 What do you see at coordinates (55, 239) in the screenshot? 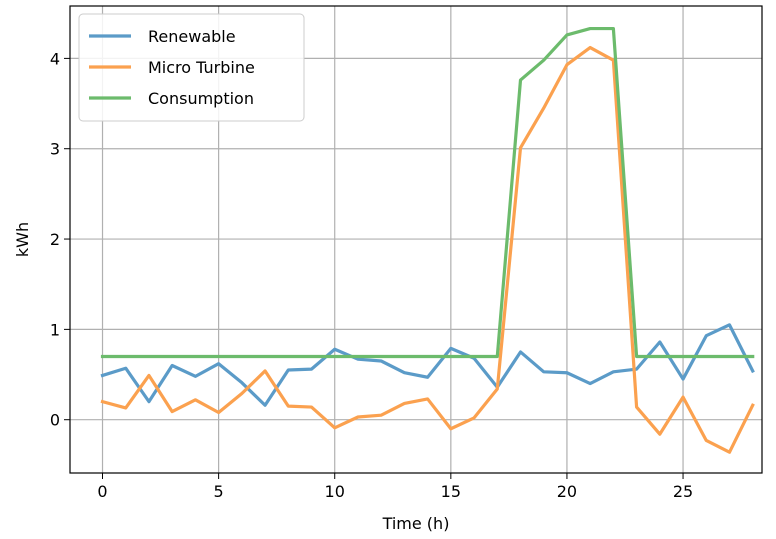
I see `y-tick-label: 2` at bounding box center [55, 239].